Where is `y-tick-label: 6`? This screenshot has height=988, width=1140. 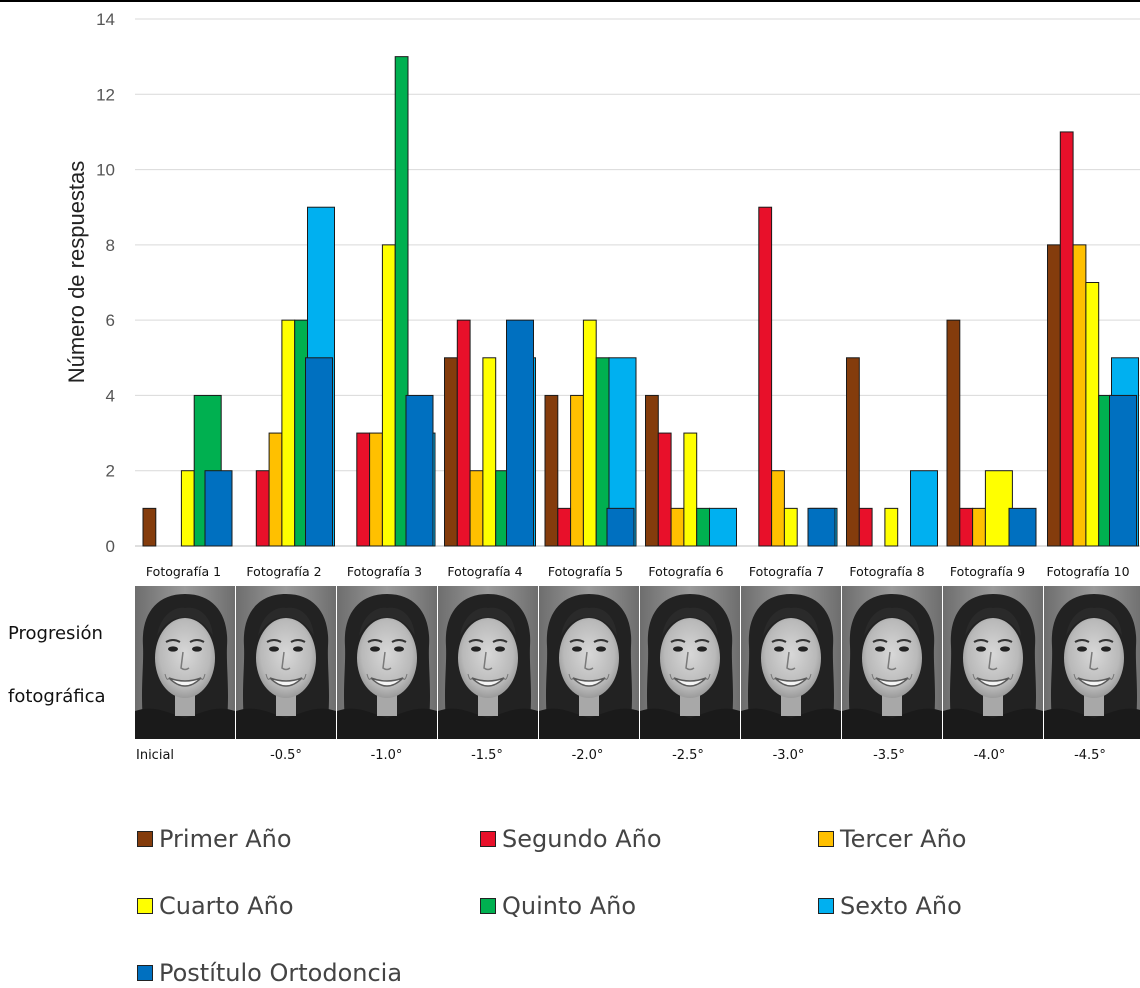 y-tick-label: 6 is located at coordinates (110, 320).